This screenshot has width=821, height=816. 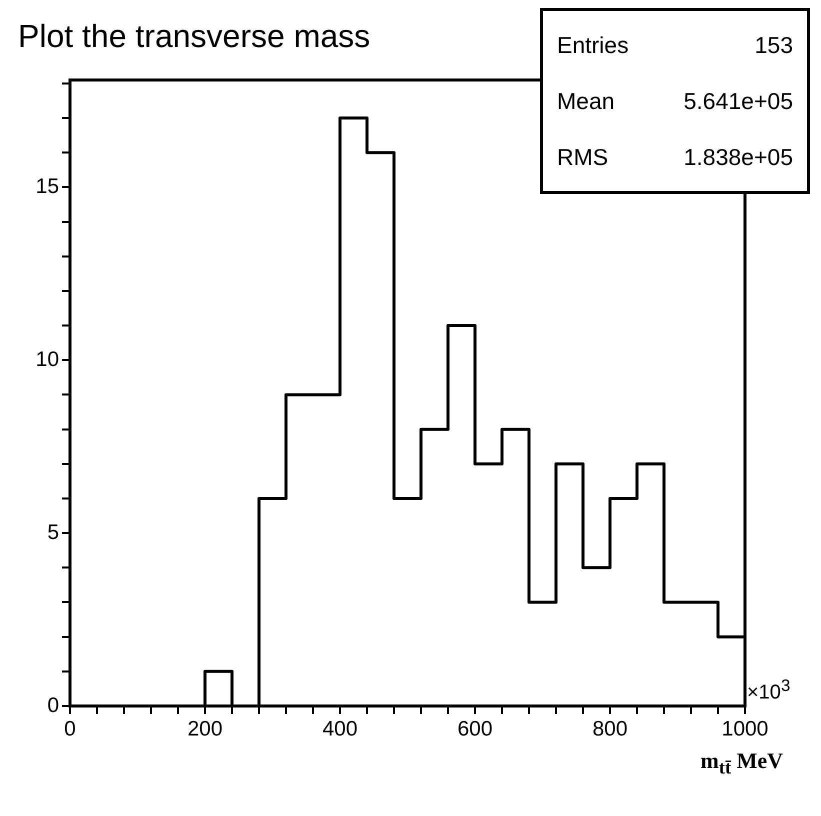 I want to click on chart-title: Plot the transverse mass, so click(x=194, y=36).